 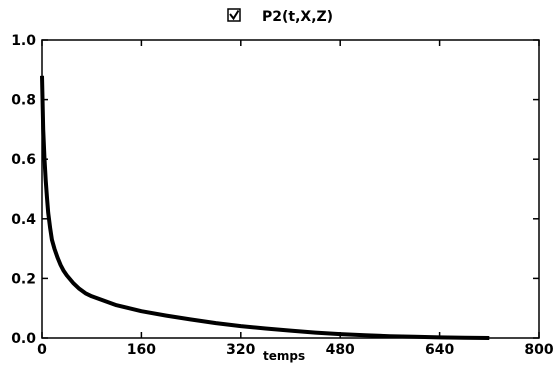 What do you see at coordinates (297, 17) in the screenshot?
I see `legend-entry: P2(t,X,Z)` at bounding box center [297, 17].